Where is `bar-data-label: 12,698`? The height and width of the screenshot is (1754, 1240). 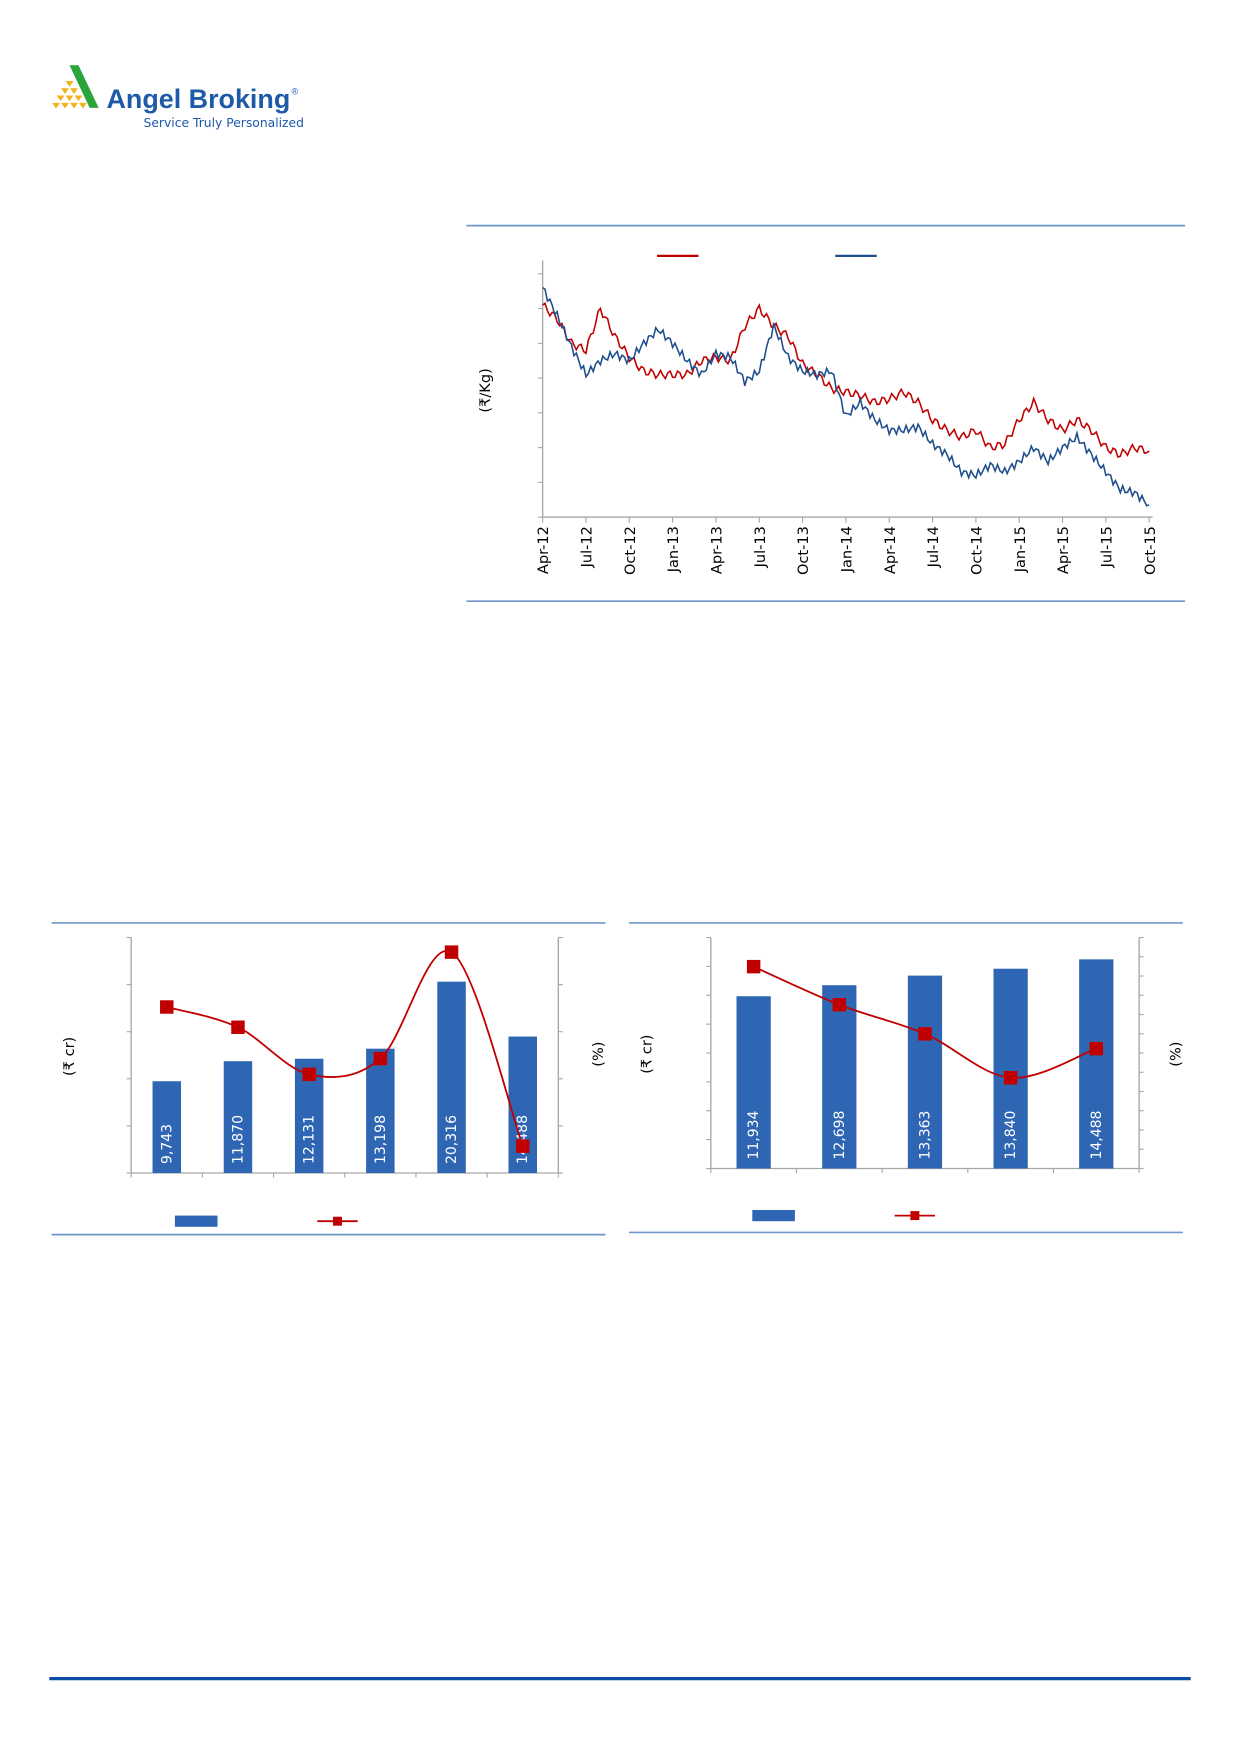
bar-data-label: 12,698 is located at coordinates (840, 1135).